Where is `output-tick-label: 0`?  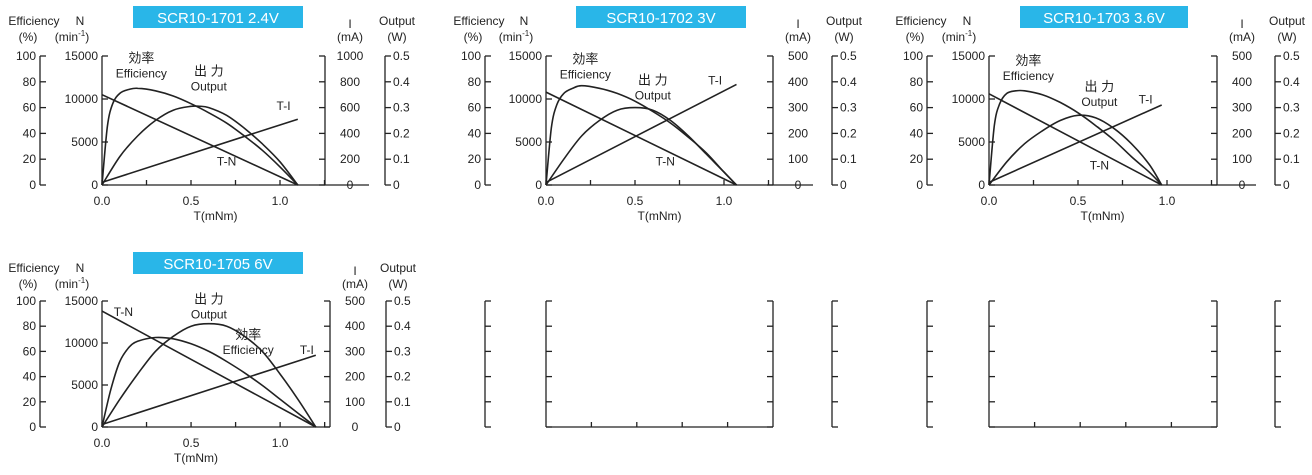 output-tick-label: 0 is located at coordinates (843, 185).